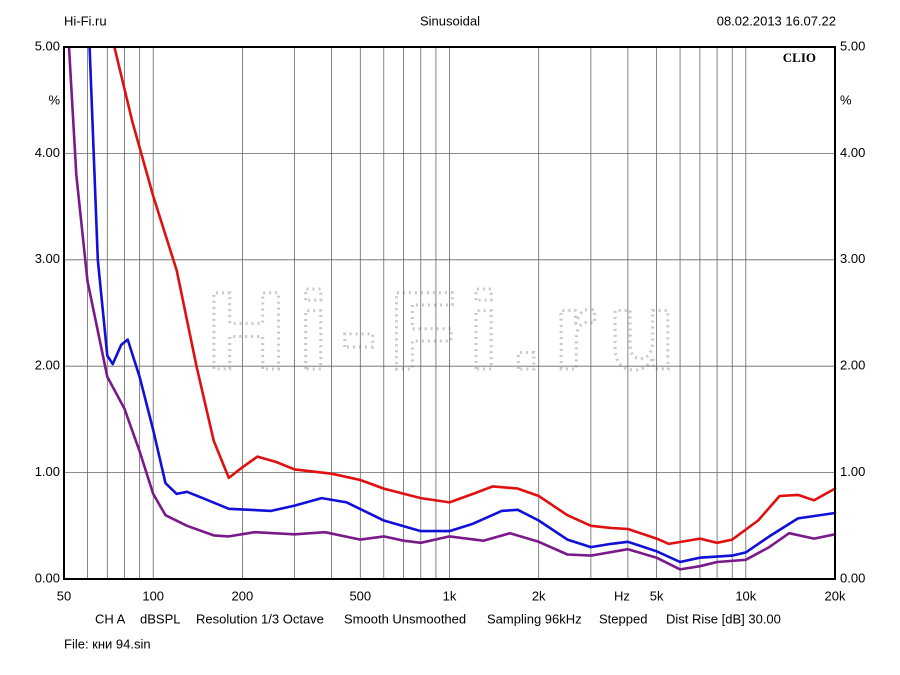  What do you see at coordinates (723, 618) in the screenshot?
I see `footer-item: Dist Rise [dB] 30.00` at bounding box center [723, 618].